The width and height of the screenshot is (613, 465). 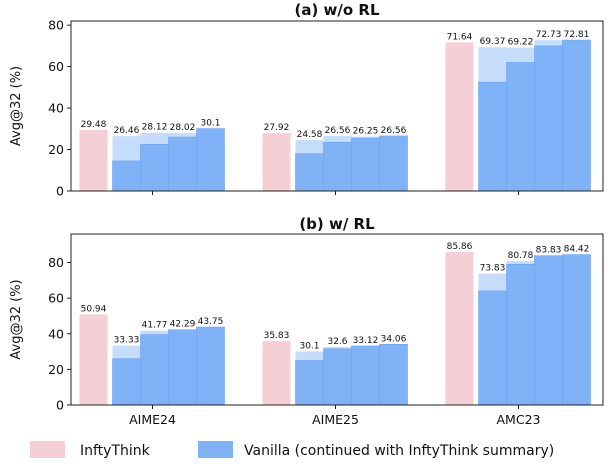 What do you see at coordinates (94, 309) in the screenshot?
I see `data-label-inftythink: 50.94` at bounding box center [94, 309].